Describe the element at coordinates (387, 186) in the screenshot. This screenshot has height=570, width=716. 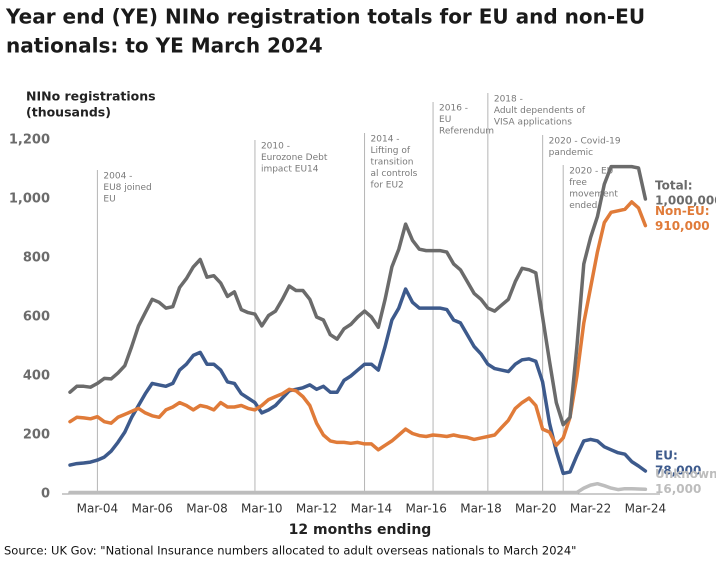
I see `annotation-text: for EU2` at that location.